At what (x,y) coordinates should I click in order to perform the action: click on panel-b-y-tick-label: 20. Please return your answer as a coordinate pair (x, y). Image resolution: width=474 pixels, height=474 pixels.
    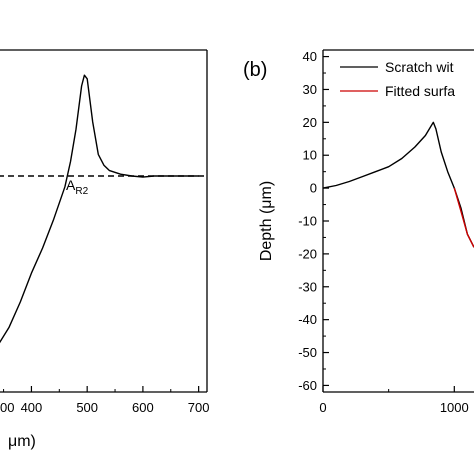
    Looking at the image, I should click on (310, 122).